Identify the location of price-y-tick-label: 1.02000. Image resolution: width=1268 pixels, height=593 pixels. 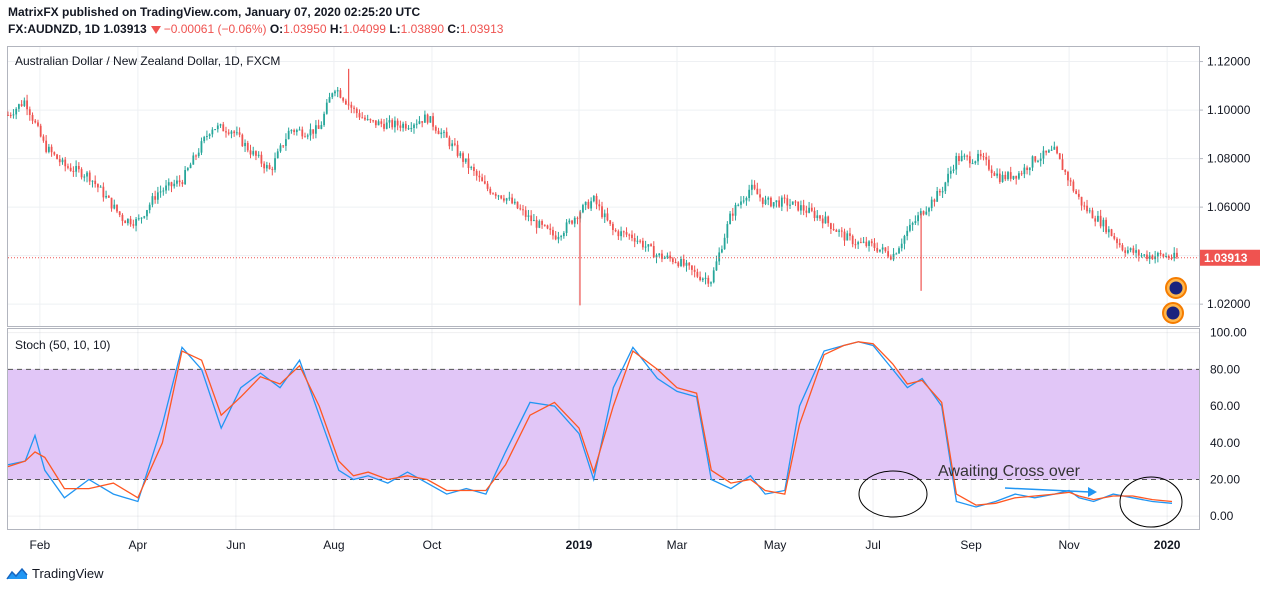
(1229, 304).